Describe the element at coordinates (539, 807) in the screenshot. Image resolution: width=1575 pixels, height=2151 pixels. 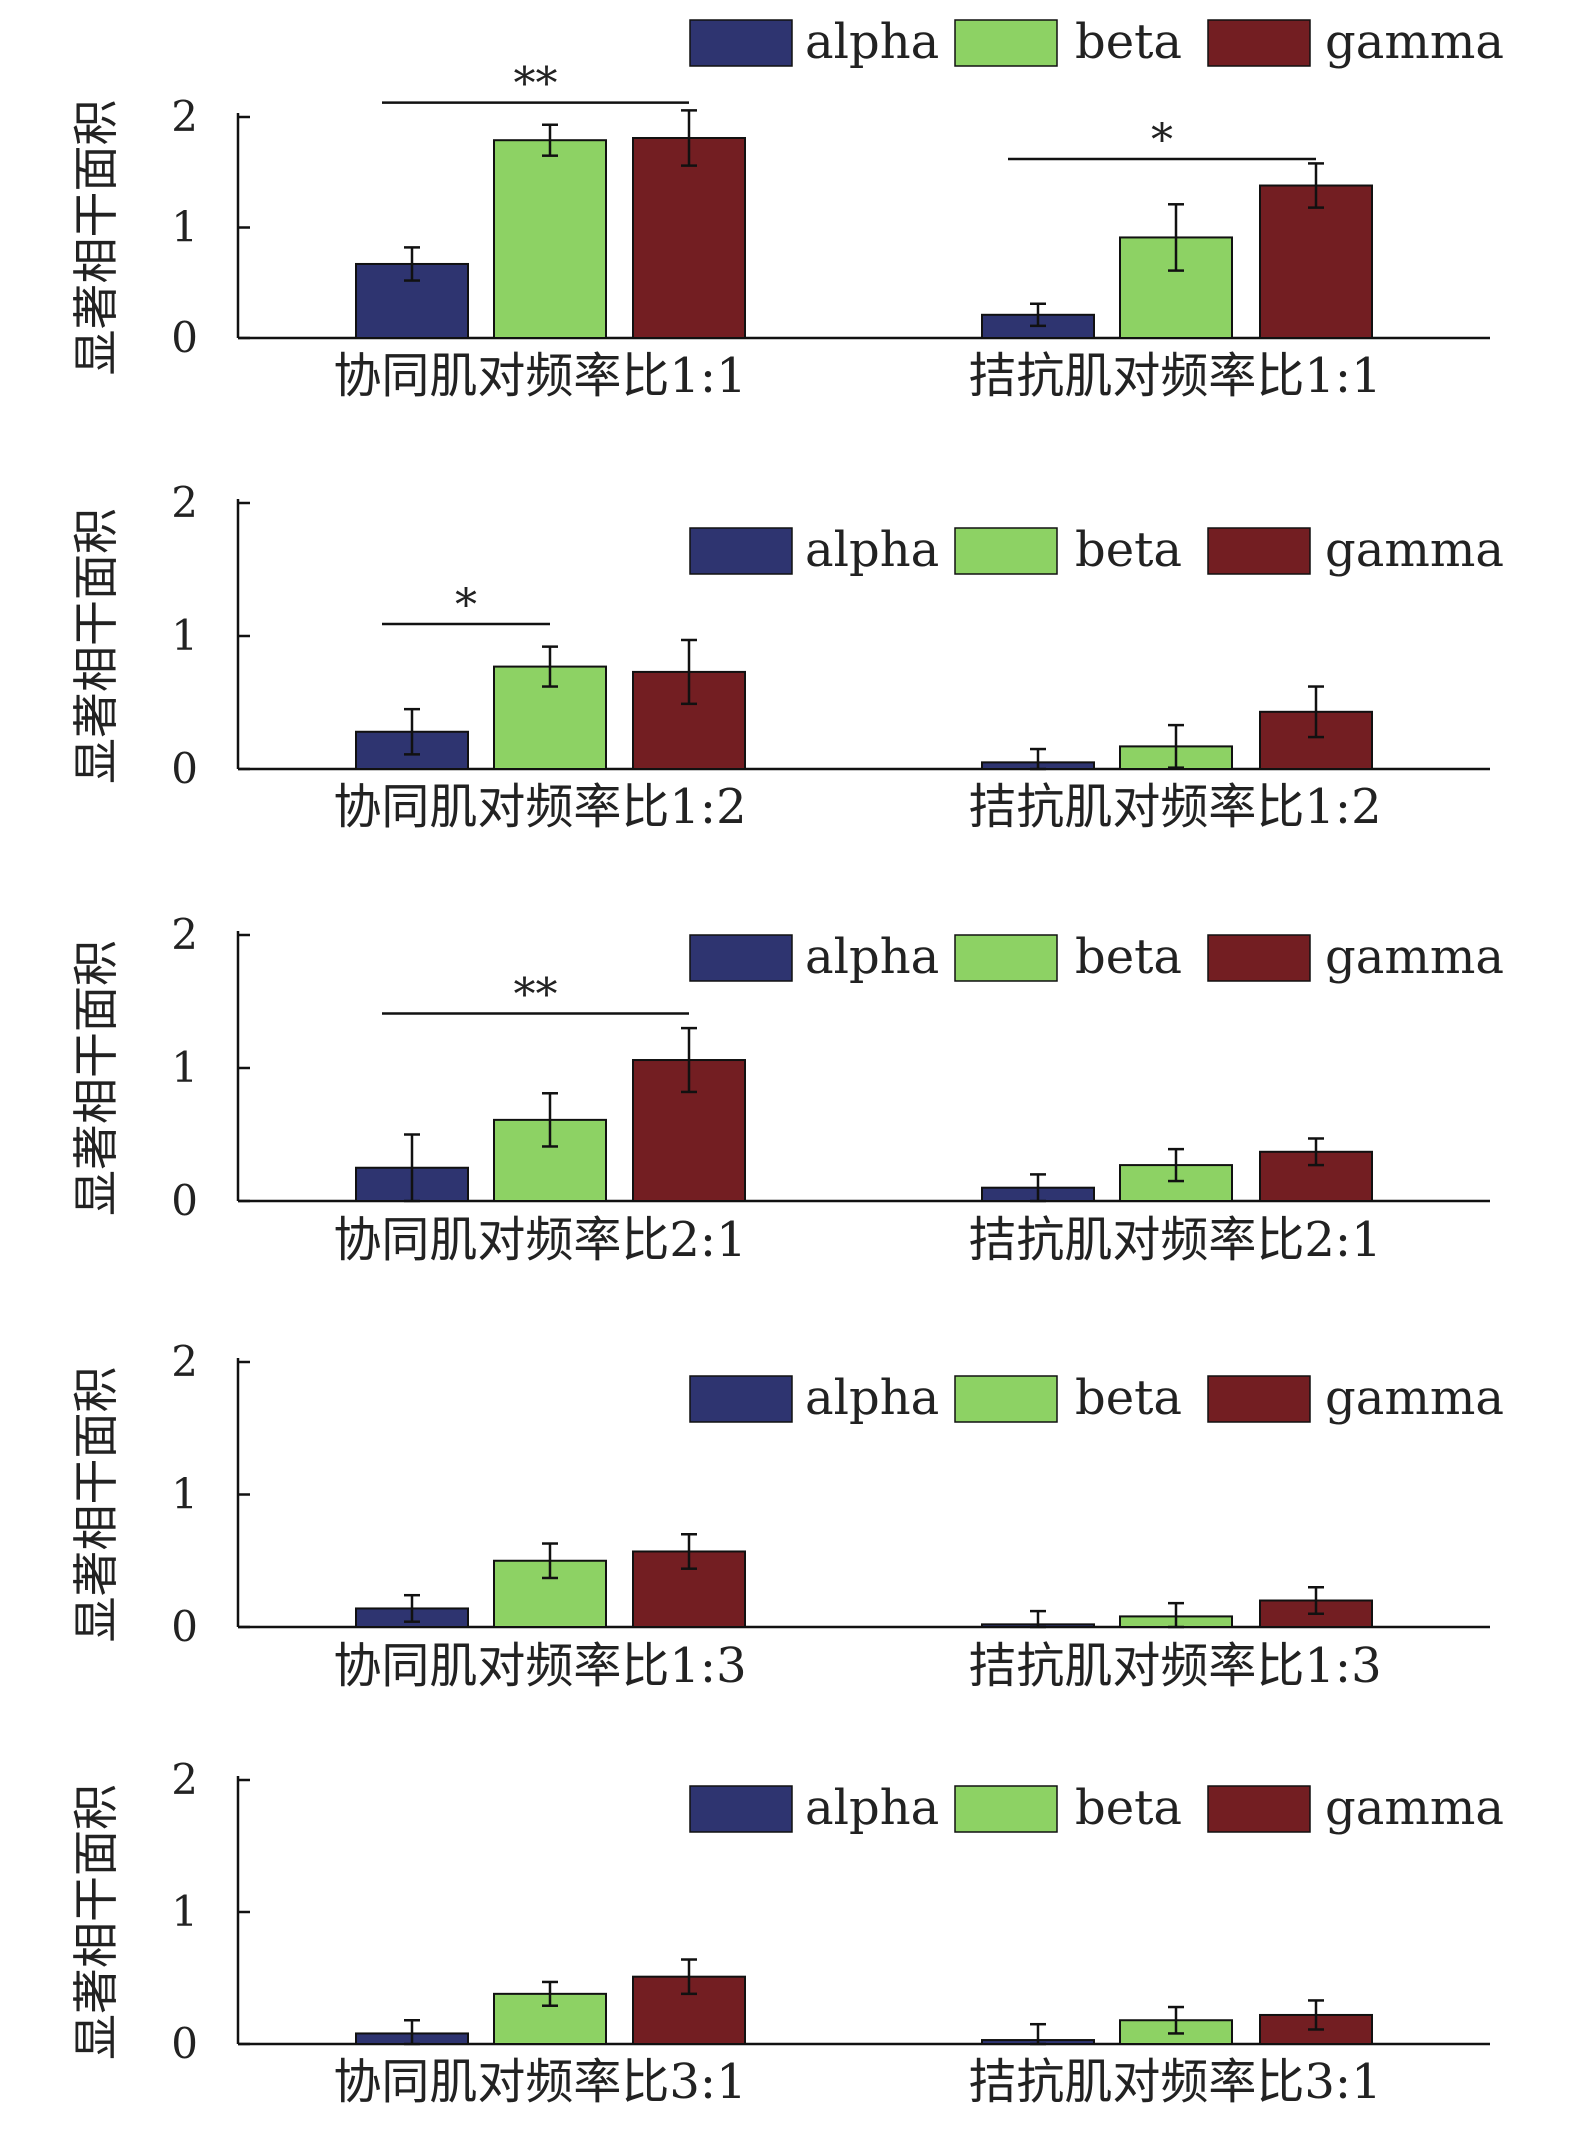
I see `x-category-label: 协同肌对频率比1:2` at that location.